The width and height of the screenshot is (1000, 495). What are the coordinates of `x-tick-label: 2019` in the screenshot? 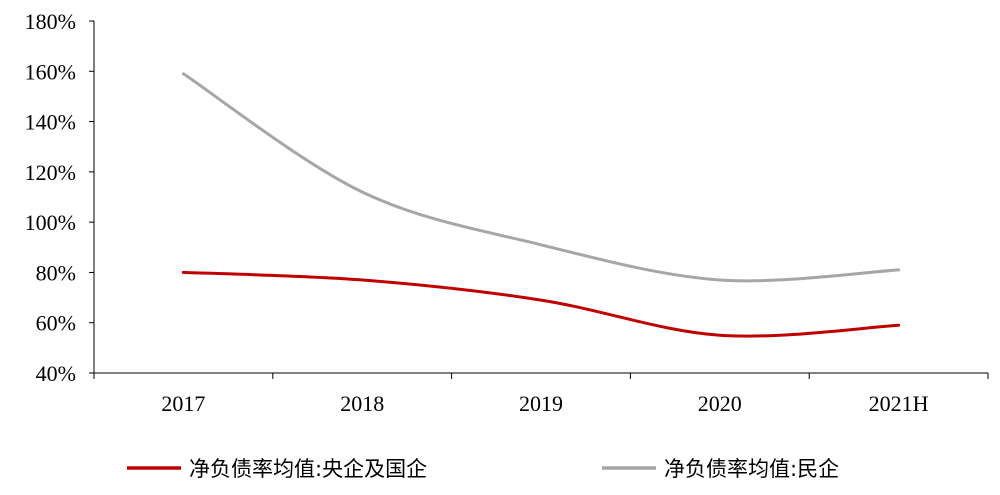 It's located at (541, 403).